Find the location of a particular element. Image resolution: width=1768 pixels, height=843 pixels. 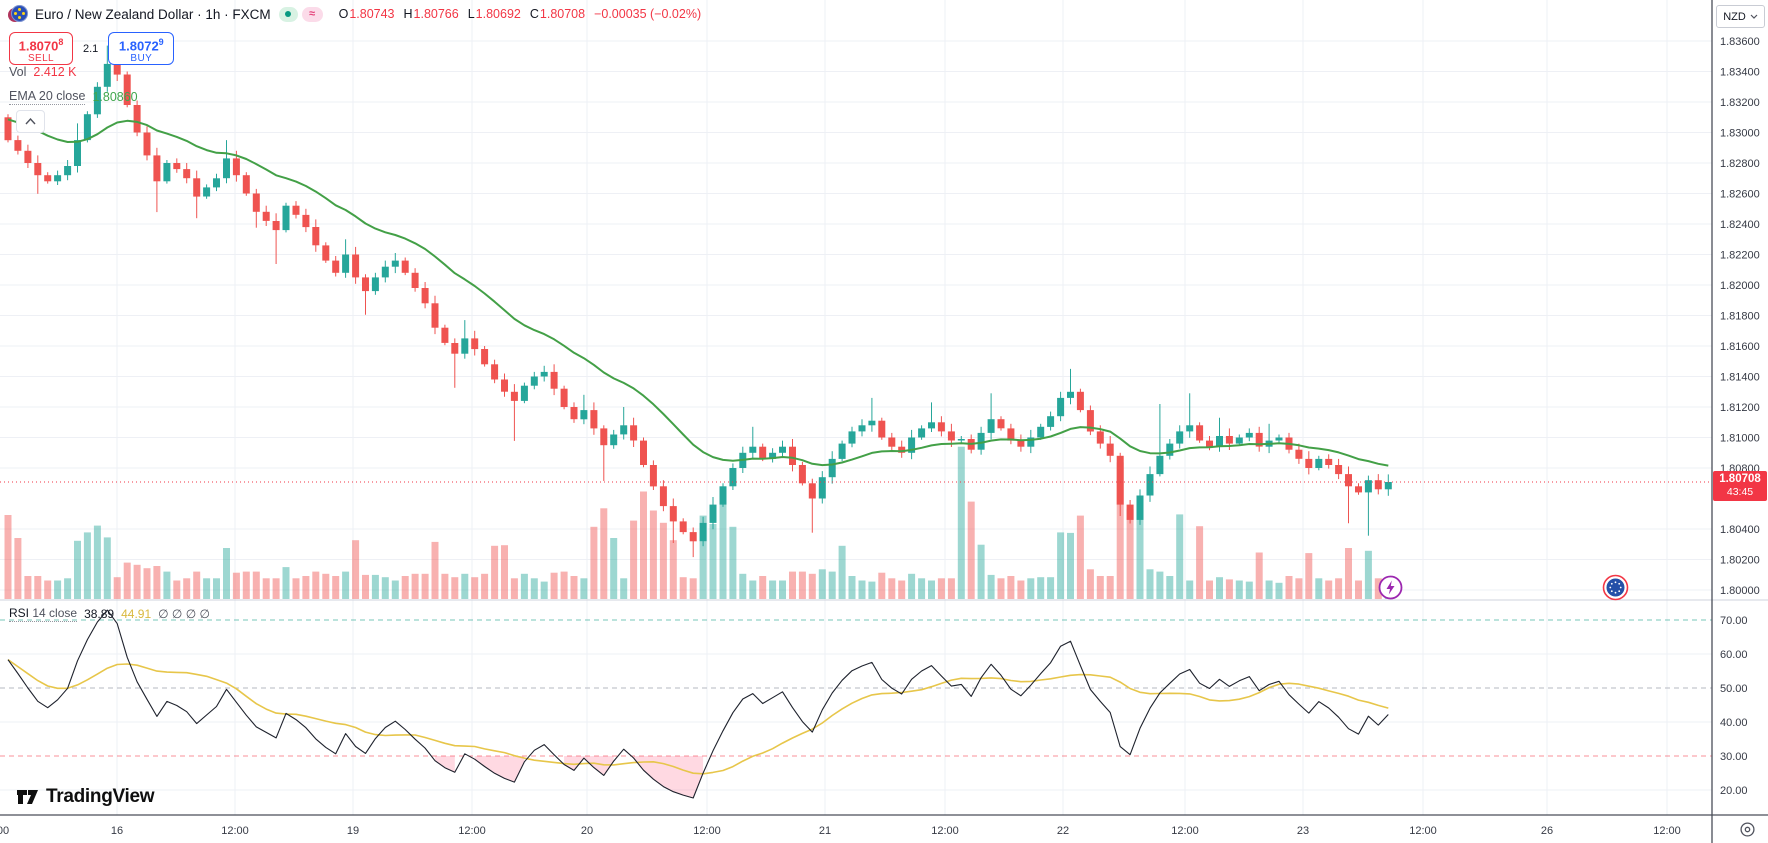

rsi-tick-label: 50.00 is located at coordinates (1734, 689).